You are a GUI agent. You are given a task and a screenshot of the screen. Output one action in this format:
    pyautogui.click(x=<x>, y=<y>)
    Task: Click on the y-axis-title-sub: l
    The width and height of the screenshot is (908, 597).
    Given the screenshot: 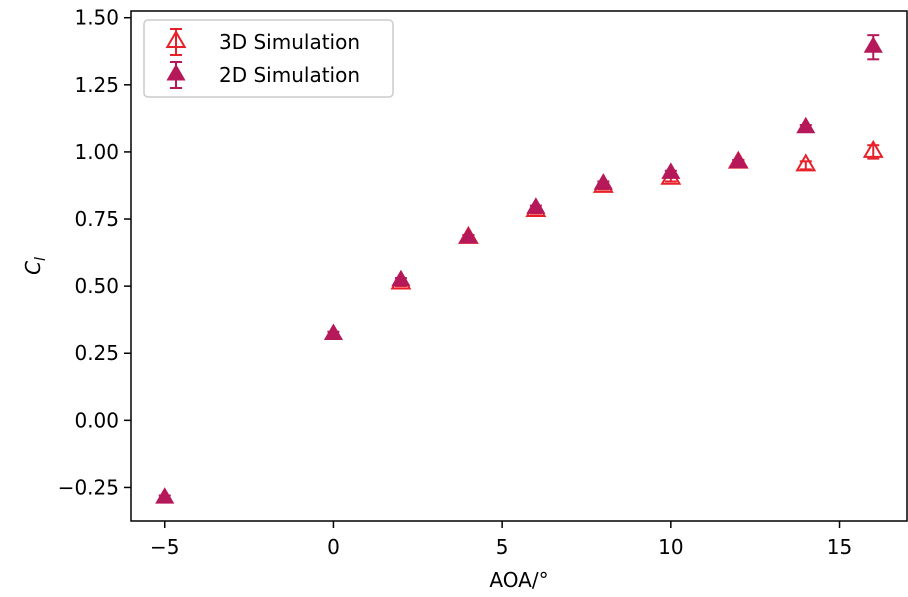 What is the action you would take?
    pyautogui.click(x=41, y=259)
    